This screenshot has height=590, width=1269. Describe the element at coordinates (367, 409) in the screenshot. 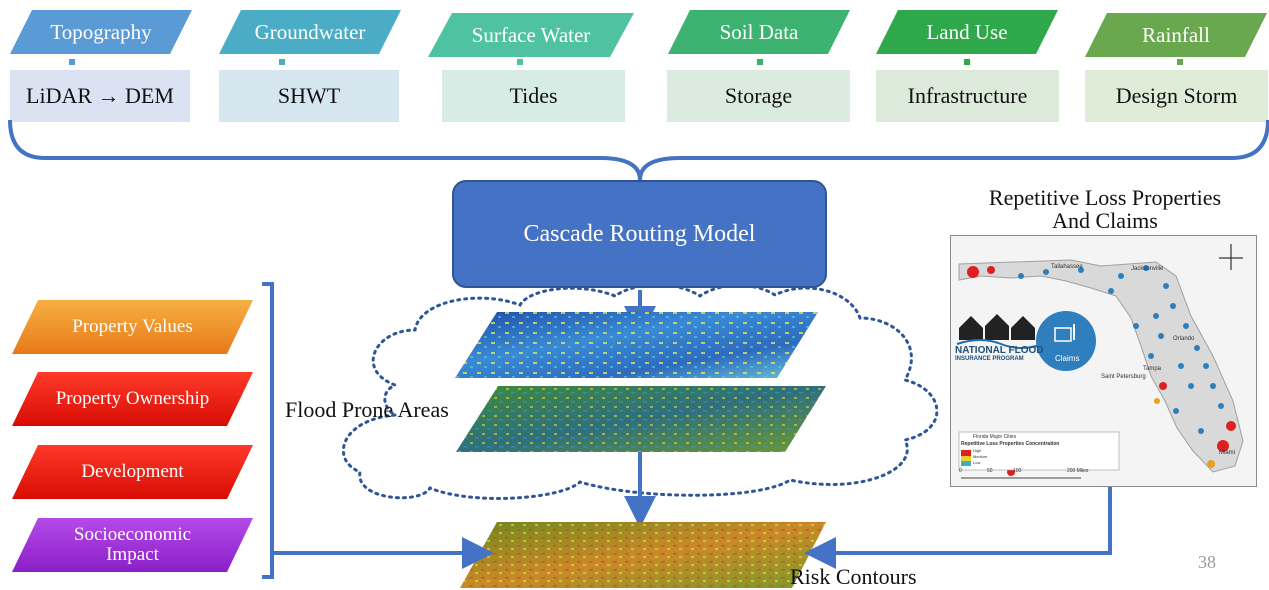

I see `flood-prone-areas-label: Flood Prone Areas` at that location.